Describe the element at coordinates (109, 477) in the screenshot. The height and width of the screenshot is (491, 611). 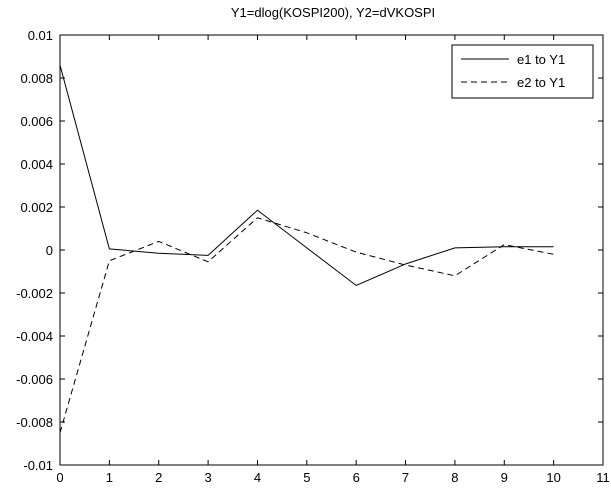
I see `x-tick-label: 1` at that location.